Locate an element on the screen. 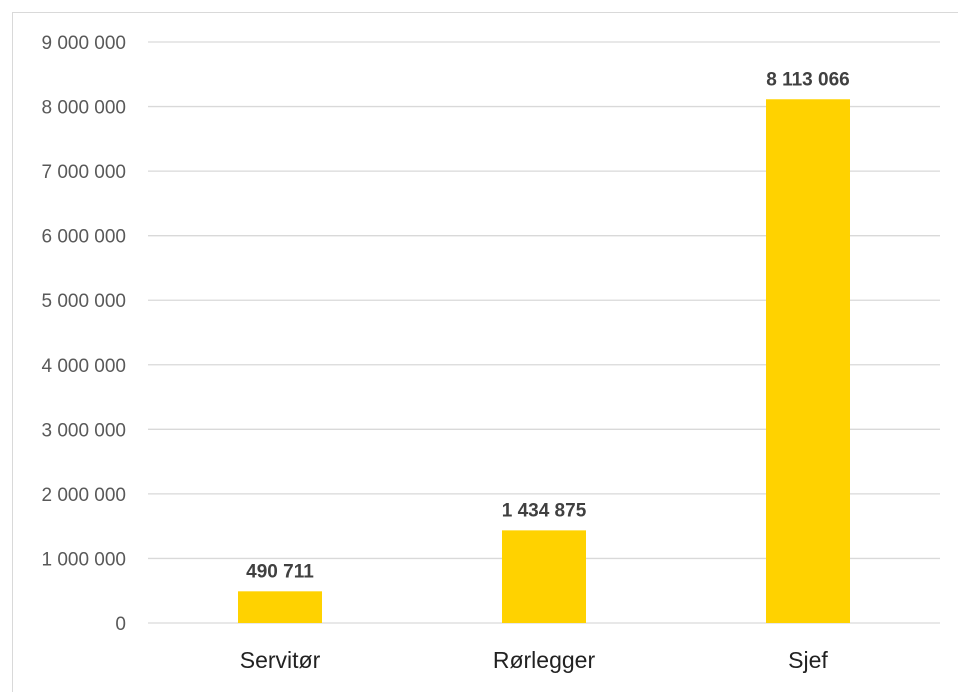 The height and width of the screenshot is (692, 959). y-tick-label: 9 000 000 is located at coordinates (83, 43).